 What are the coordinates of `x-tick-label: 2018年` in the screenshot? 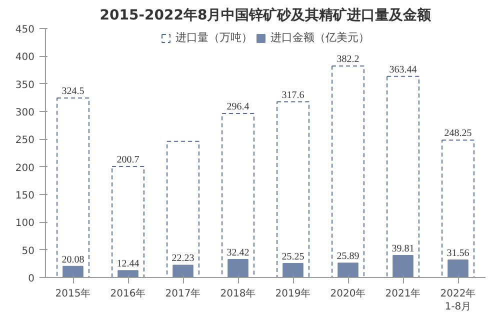 It's located at (238, 294).